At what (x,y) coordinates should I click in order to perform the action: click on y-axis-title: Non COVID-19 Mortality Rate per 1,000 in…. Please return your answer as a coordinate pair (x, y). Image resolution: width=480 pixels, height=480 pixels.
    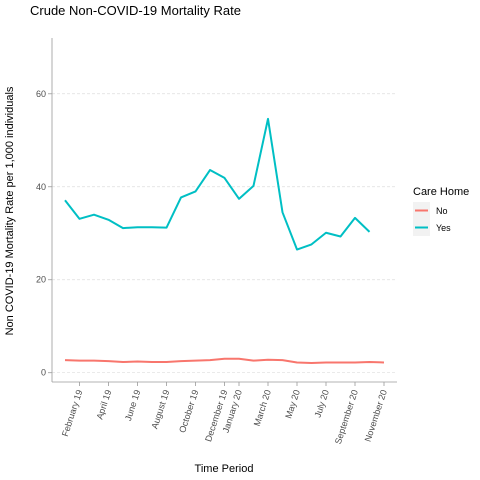
    Looking at the image, I should click on (10, 210).